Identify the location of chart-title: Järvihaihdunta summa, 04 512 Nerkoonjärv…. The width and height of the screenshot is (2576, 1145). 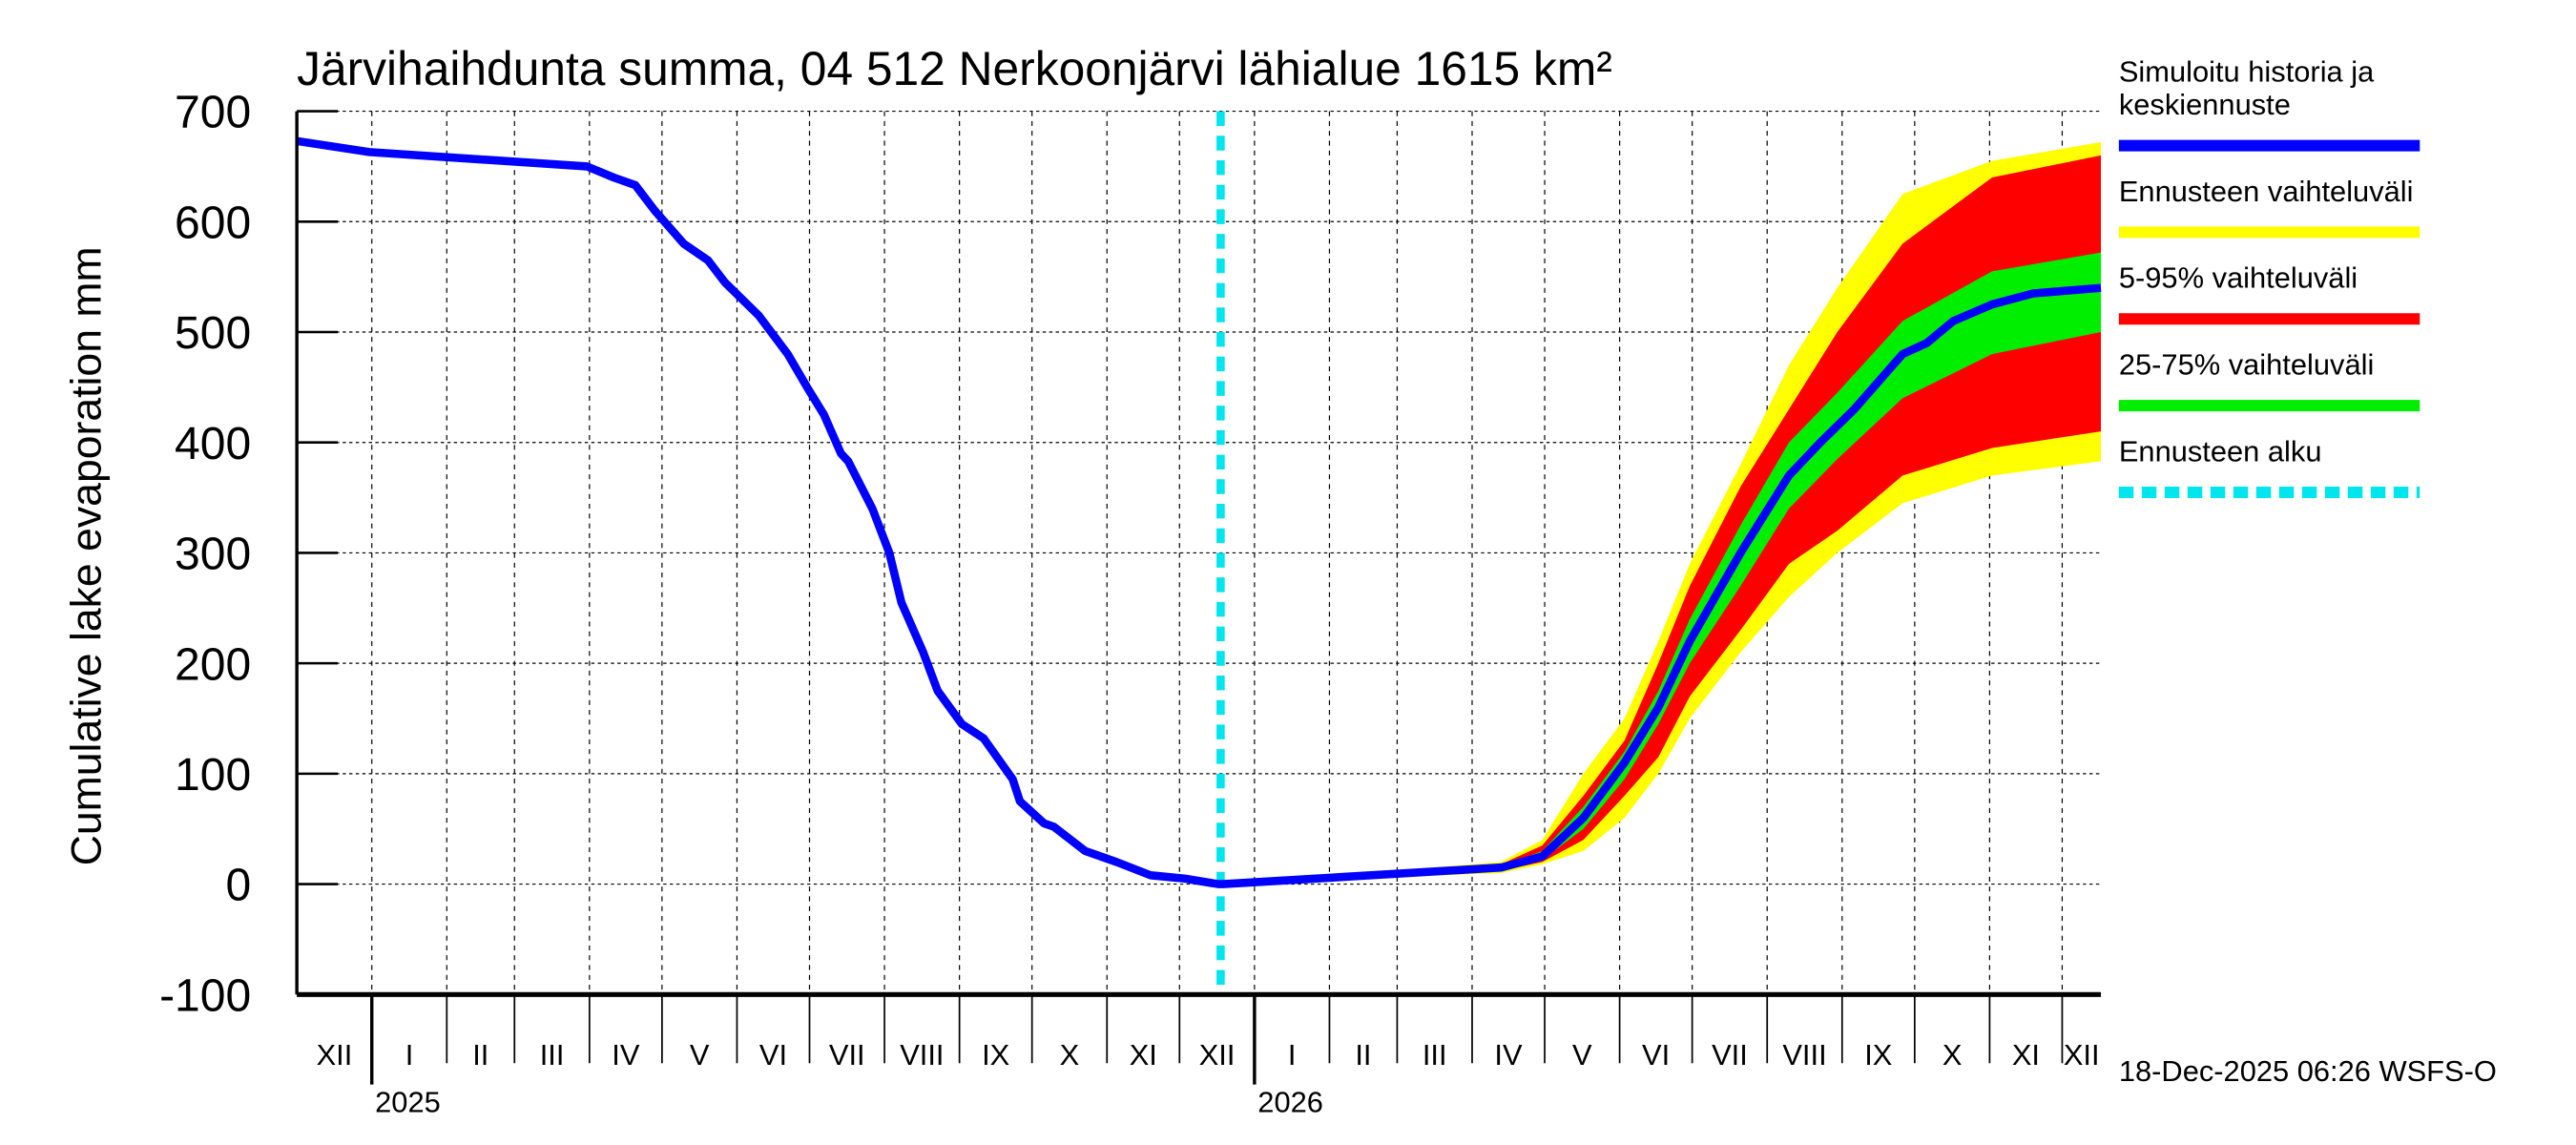
(954, 69).